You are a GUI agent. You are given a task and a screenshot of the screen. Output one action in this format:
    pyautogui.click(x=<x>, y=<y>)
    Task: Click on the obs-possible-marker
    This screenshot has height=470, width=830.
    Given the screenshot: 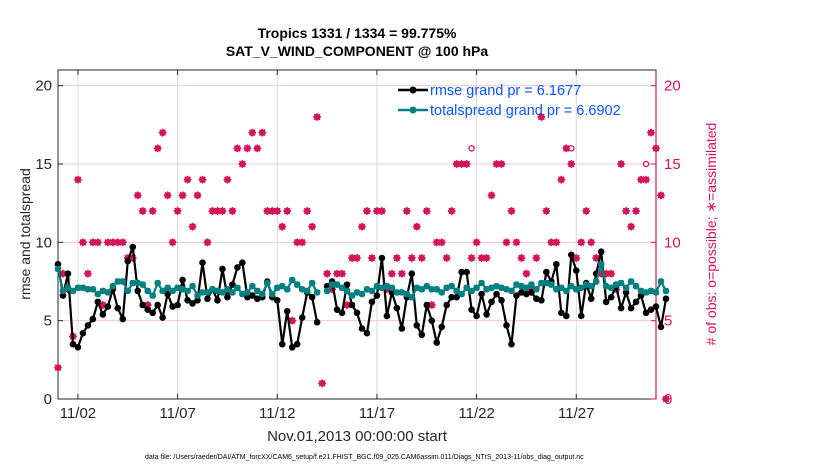 What is the action you would take?
    pyautogui.click(x=646, y=164)
    